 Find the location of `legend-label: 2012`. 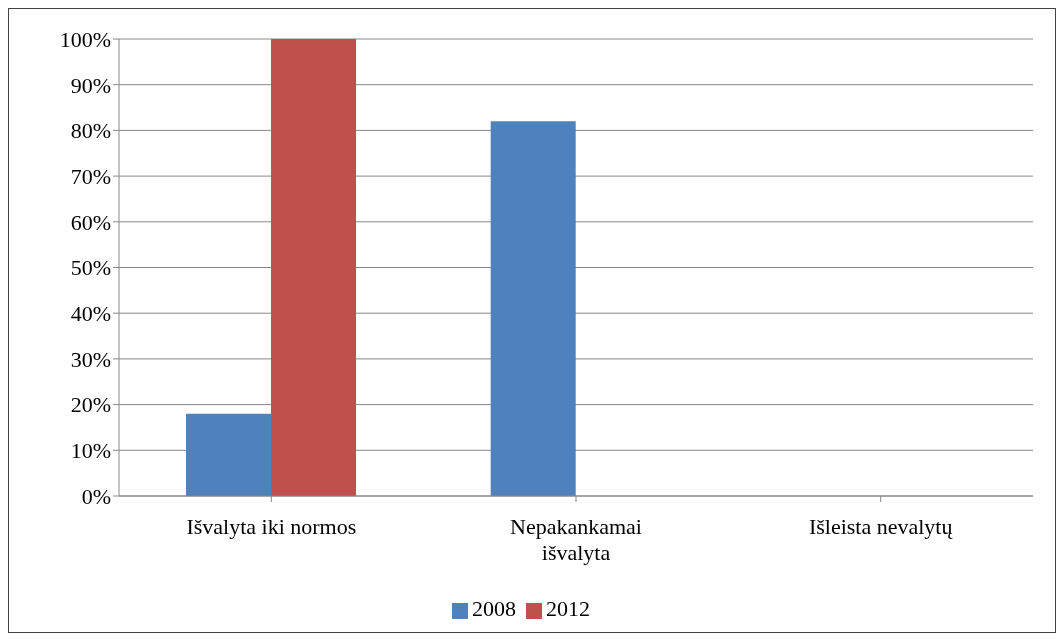

legend-label: 2012 is located at coordinates (568, 608).